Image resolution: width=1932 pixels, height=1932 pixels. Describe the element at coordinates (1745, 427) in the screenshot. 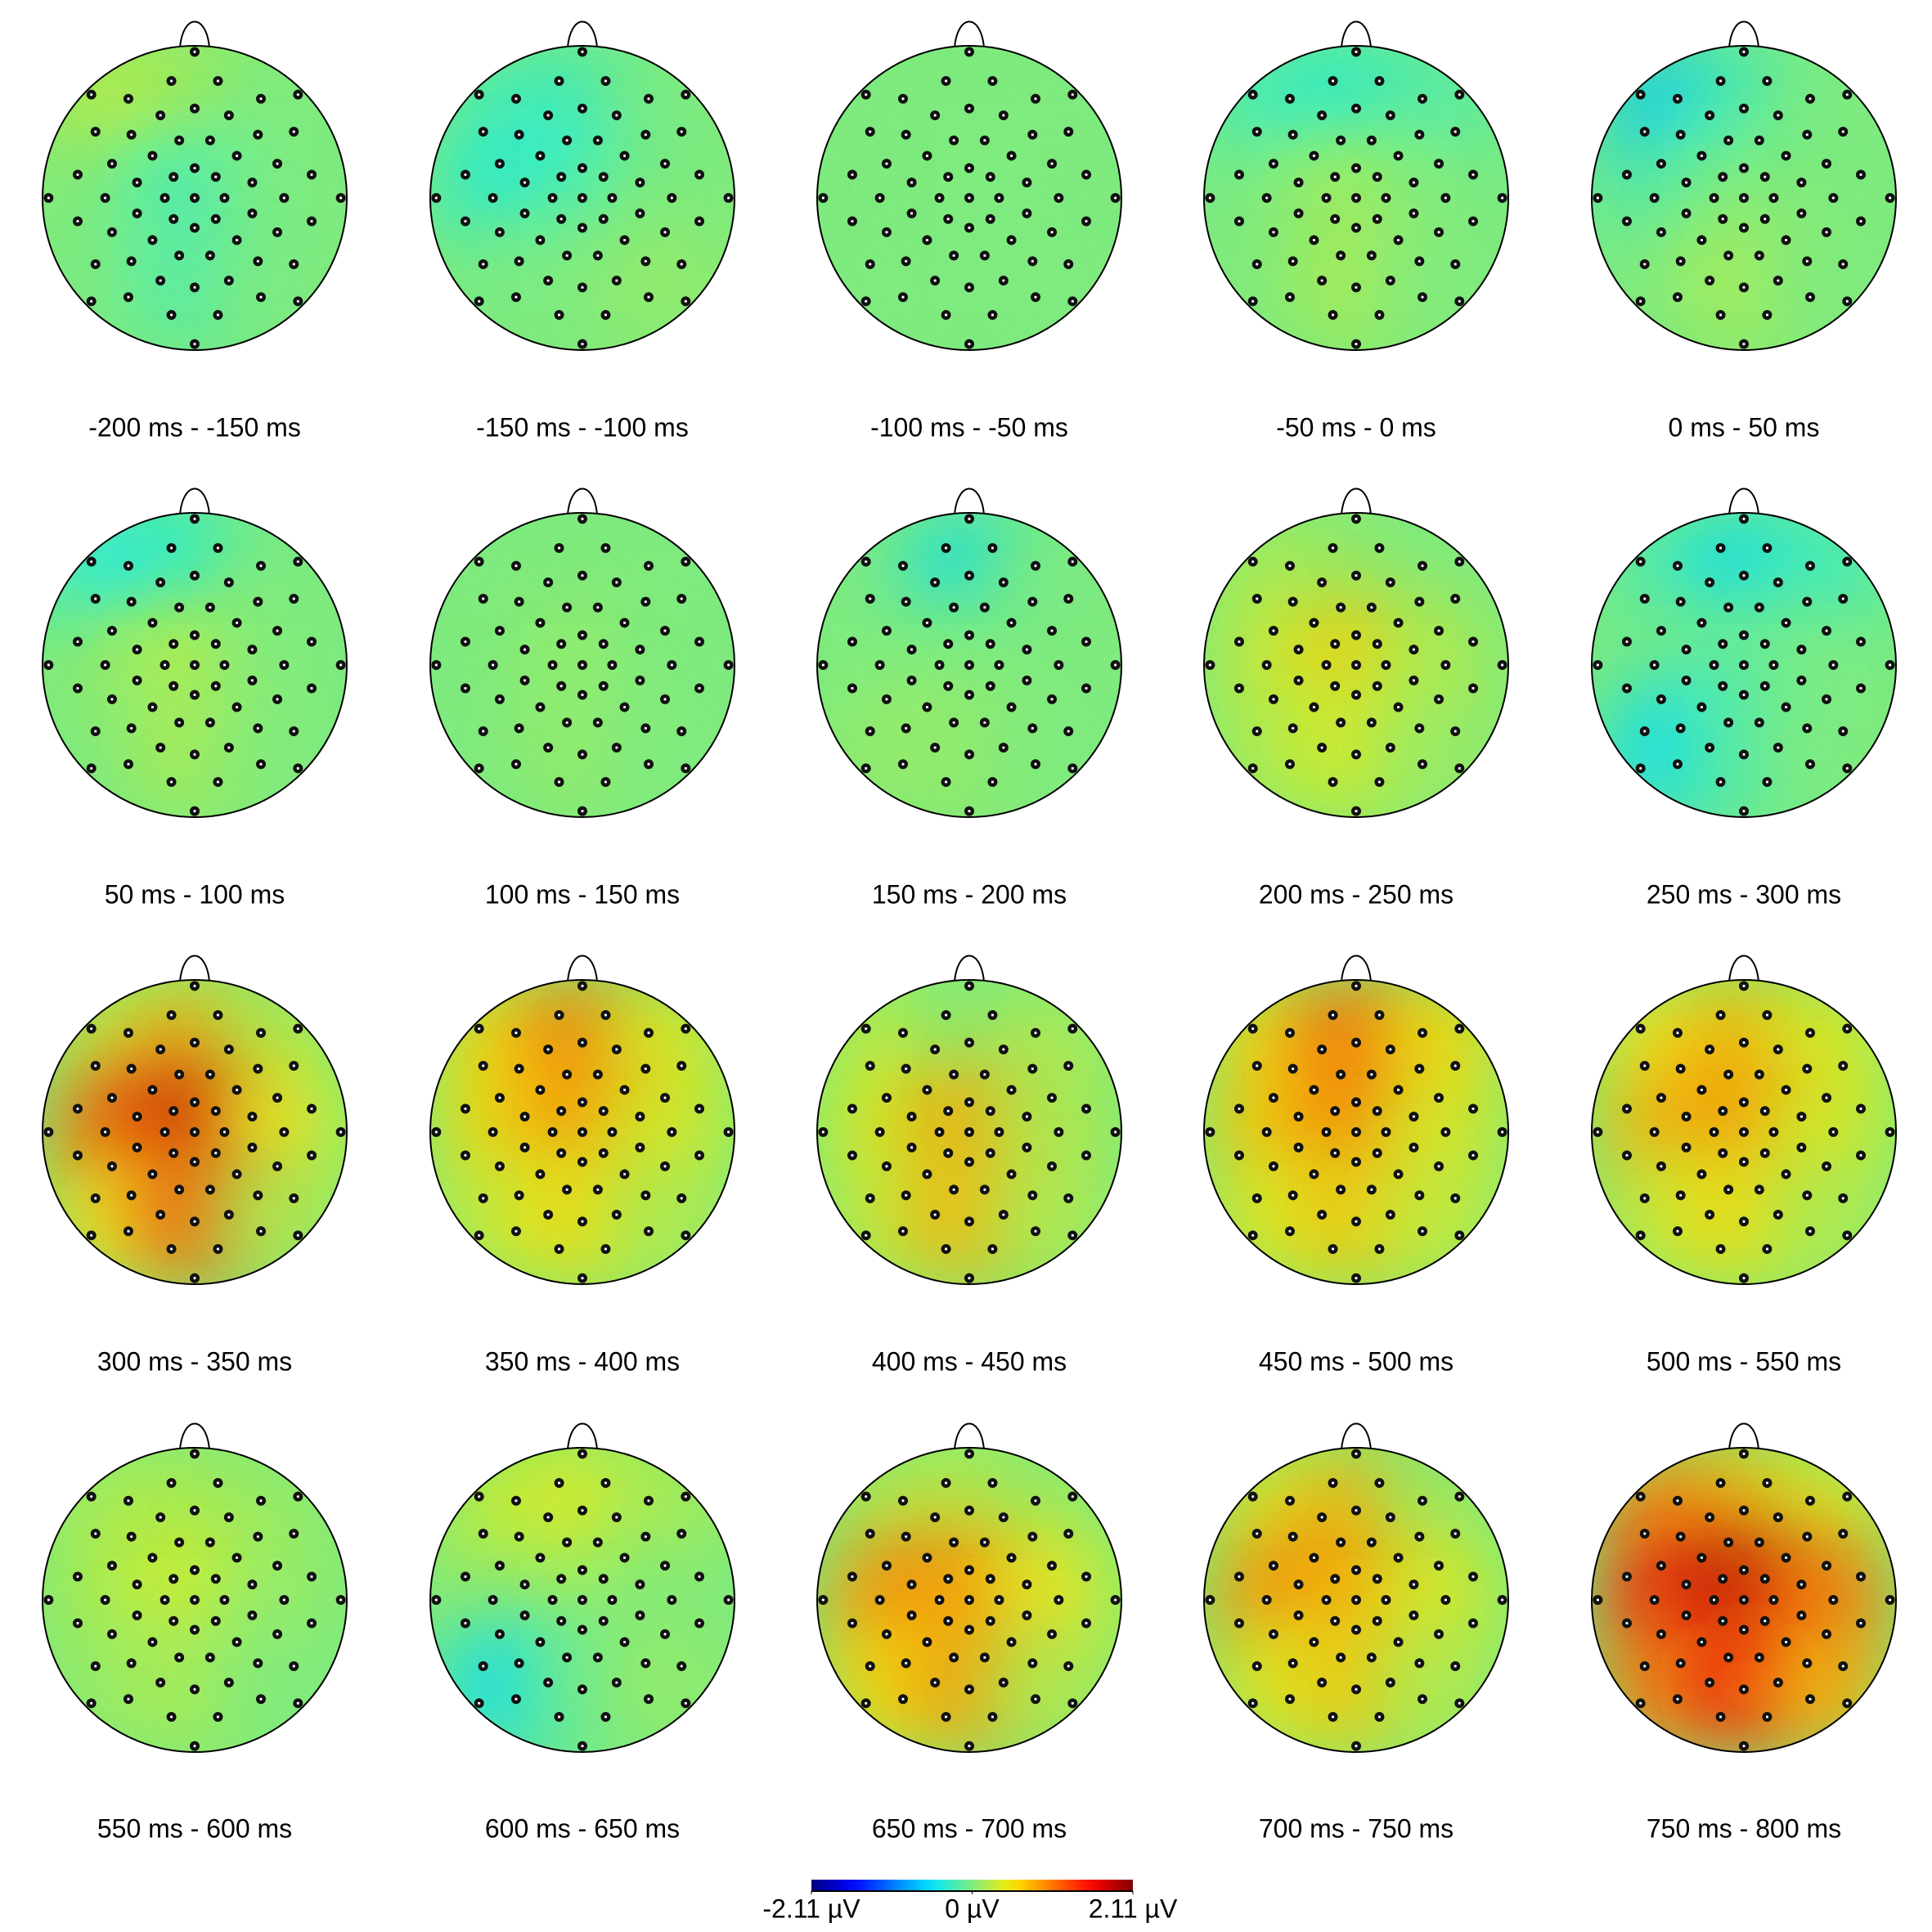

I see `map-title: 0 ms - 50 ms` at that location.